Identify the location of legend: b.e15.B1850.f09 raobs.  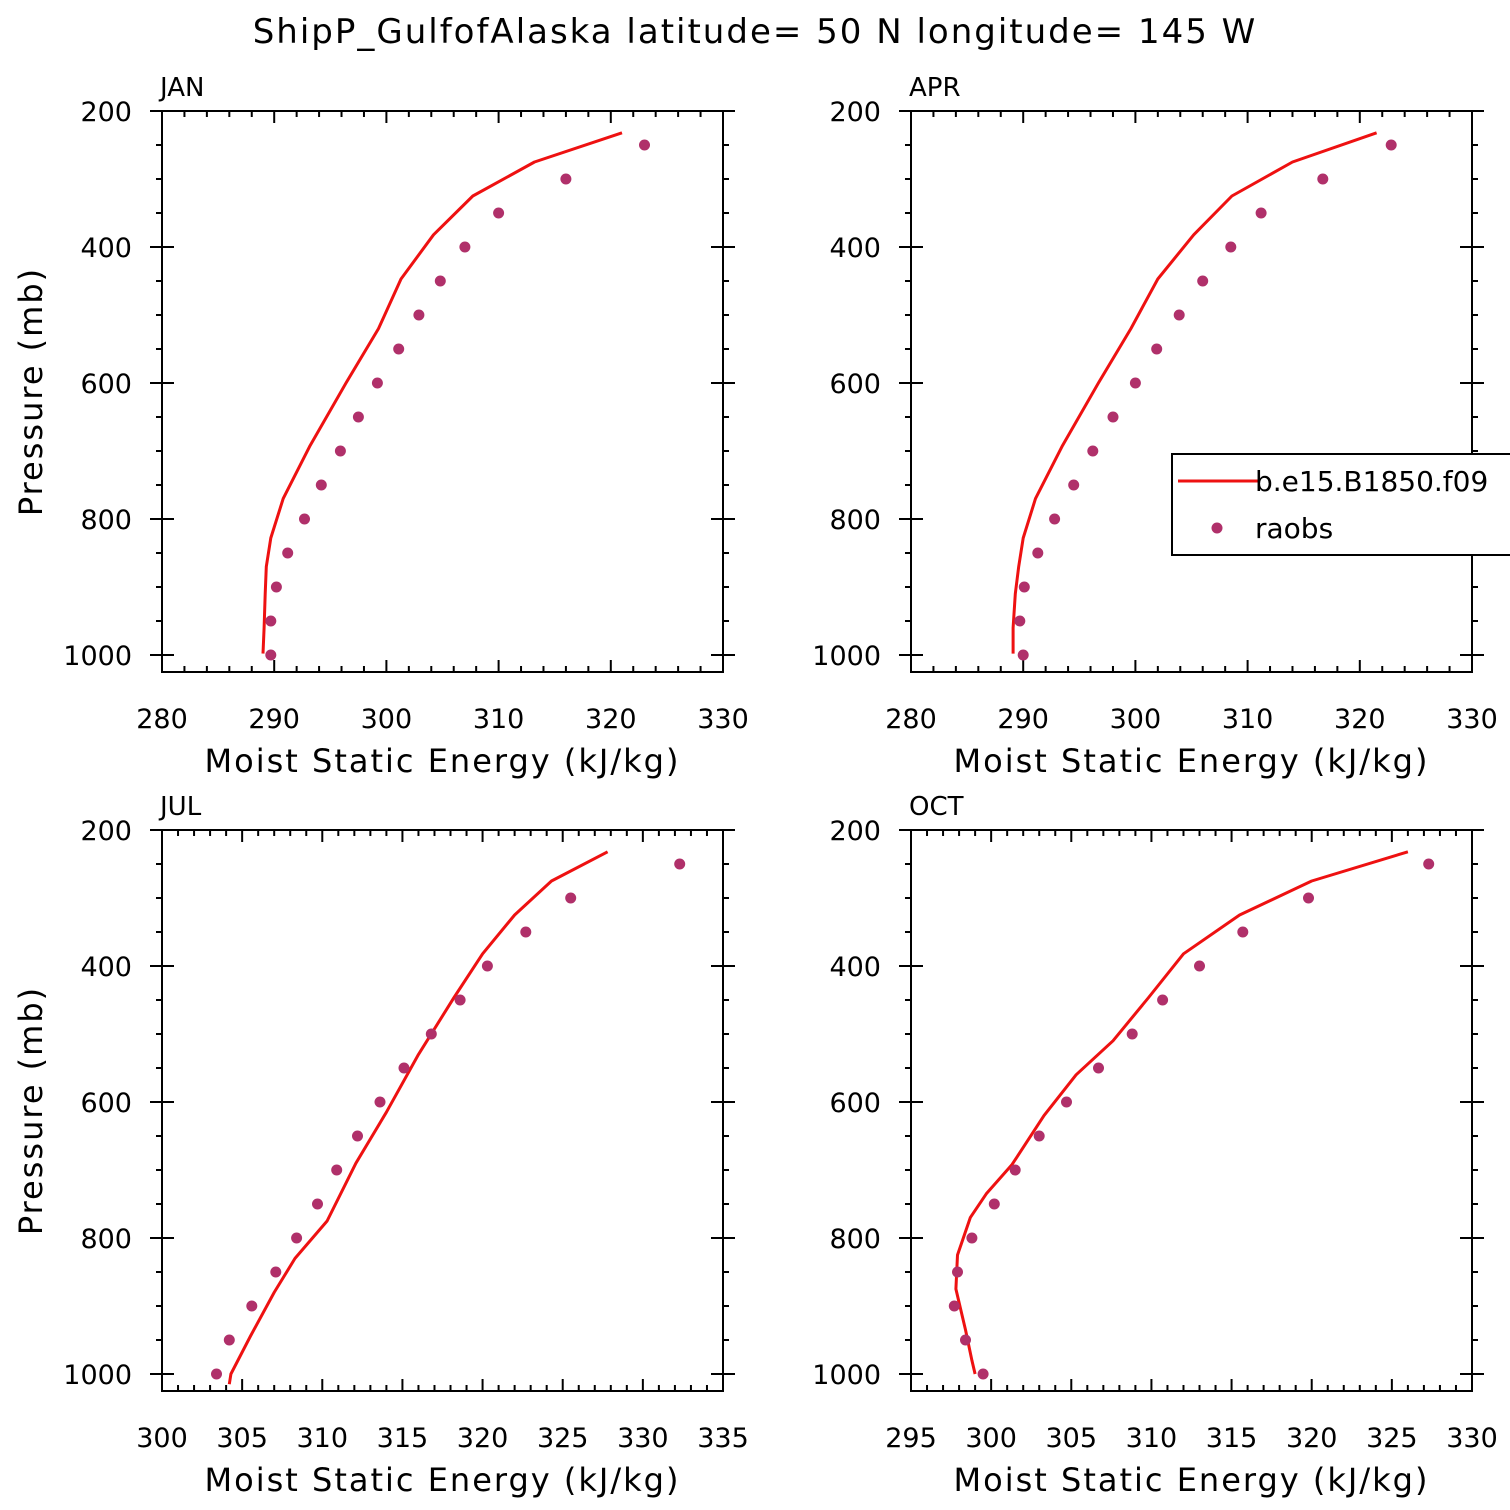
(1340, 504).